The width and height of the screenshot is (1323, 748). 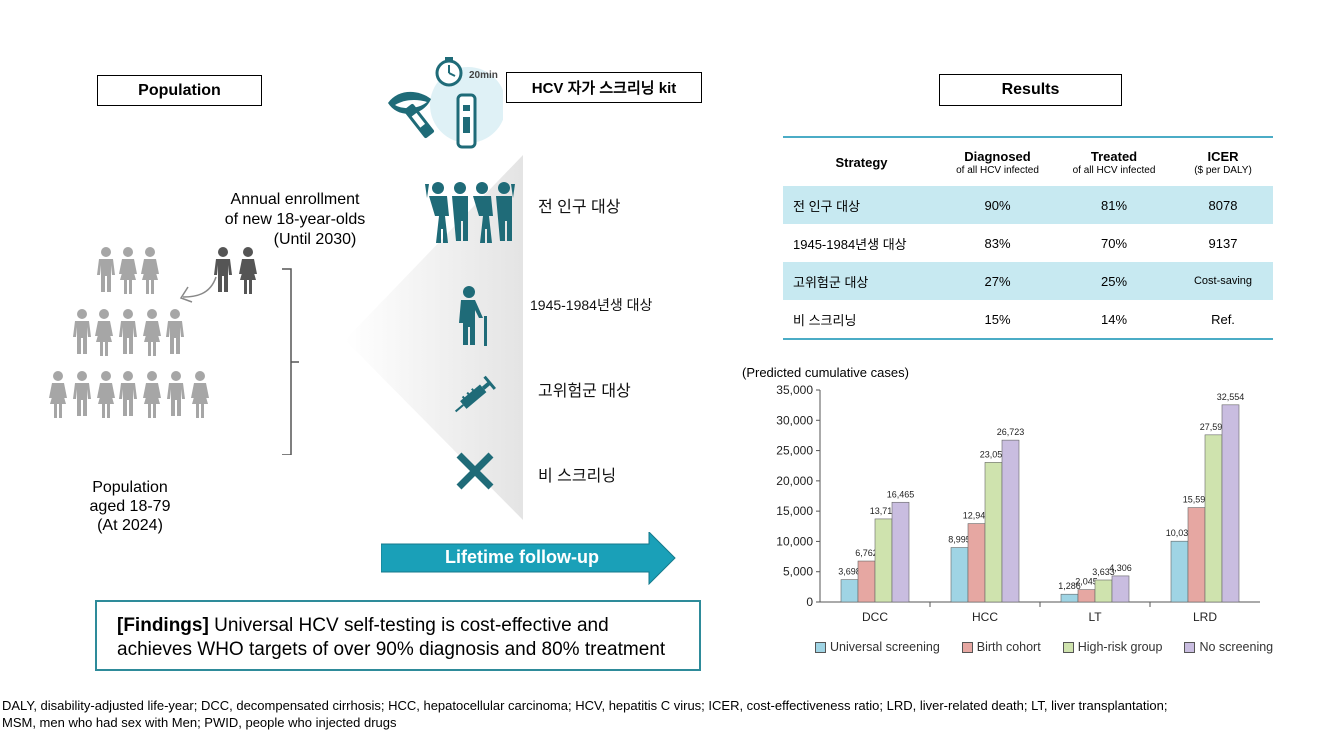 I want to click on cell-diagnosed: 90%, so click(x=997, y=205).